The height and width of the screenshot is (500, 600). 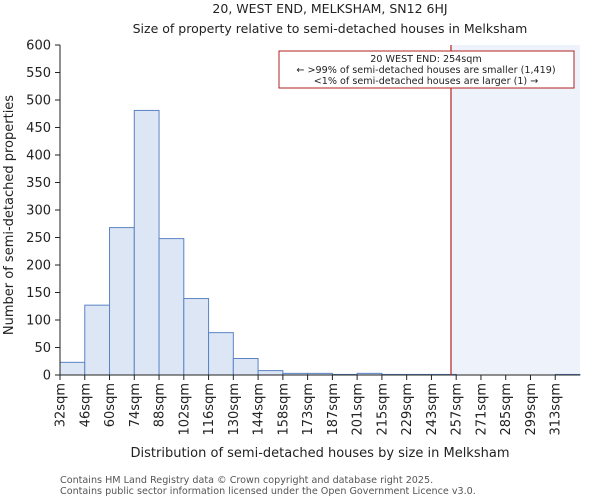 I want to click on x-tick-label: 158sqm, so click(x=283, y=409).